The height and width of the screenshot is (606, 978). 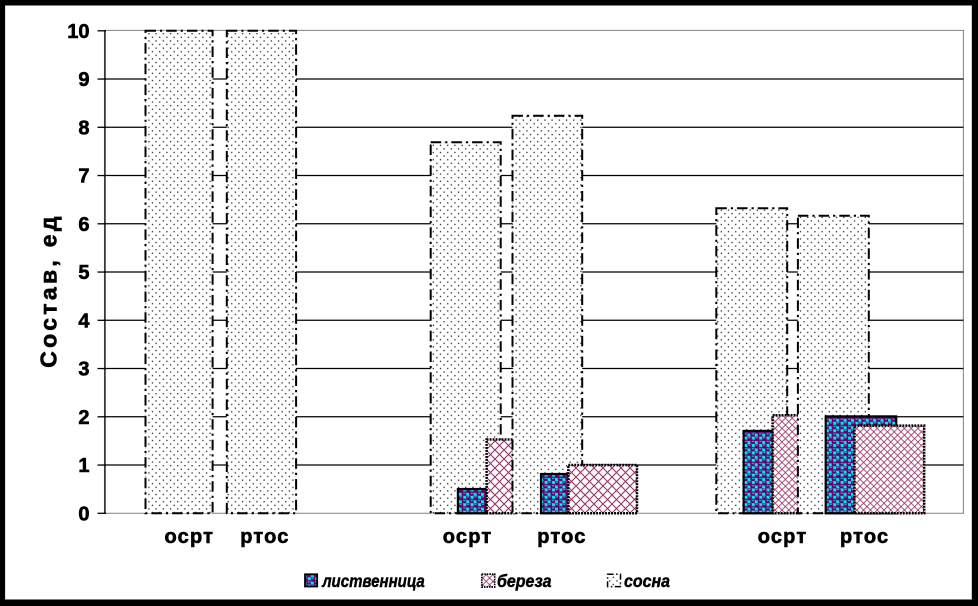 What do you see at coordinates (524, 581) in the screenshot?
I see `svg-text: береза` at bounding box center [524, 581].